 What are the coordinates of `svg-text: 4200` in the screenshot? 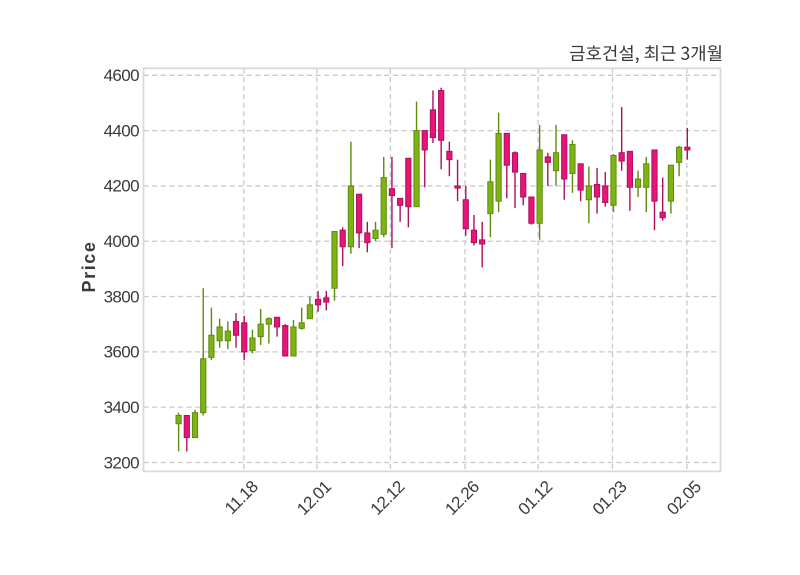 It's located at (122, 186).